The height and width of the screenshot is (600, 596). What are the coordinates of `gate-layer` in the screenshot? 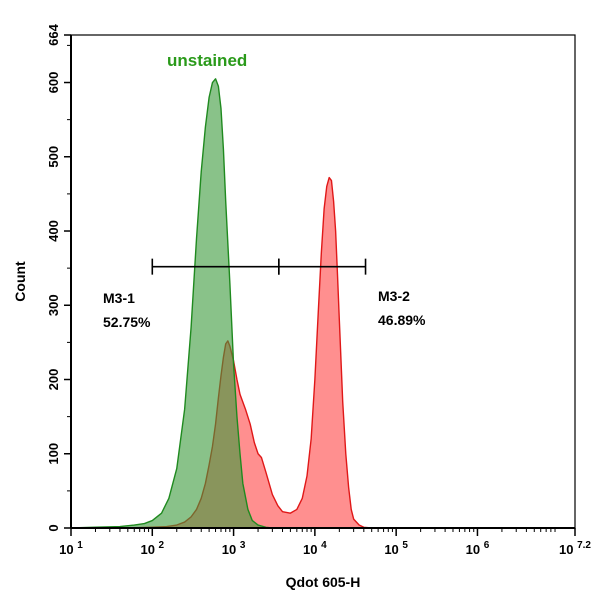 It's located at (259, 266).